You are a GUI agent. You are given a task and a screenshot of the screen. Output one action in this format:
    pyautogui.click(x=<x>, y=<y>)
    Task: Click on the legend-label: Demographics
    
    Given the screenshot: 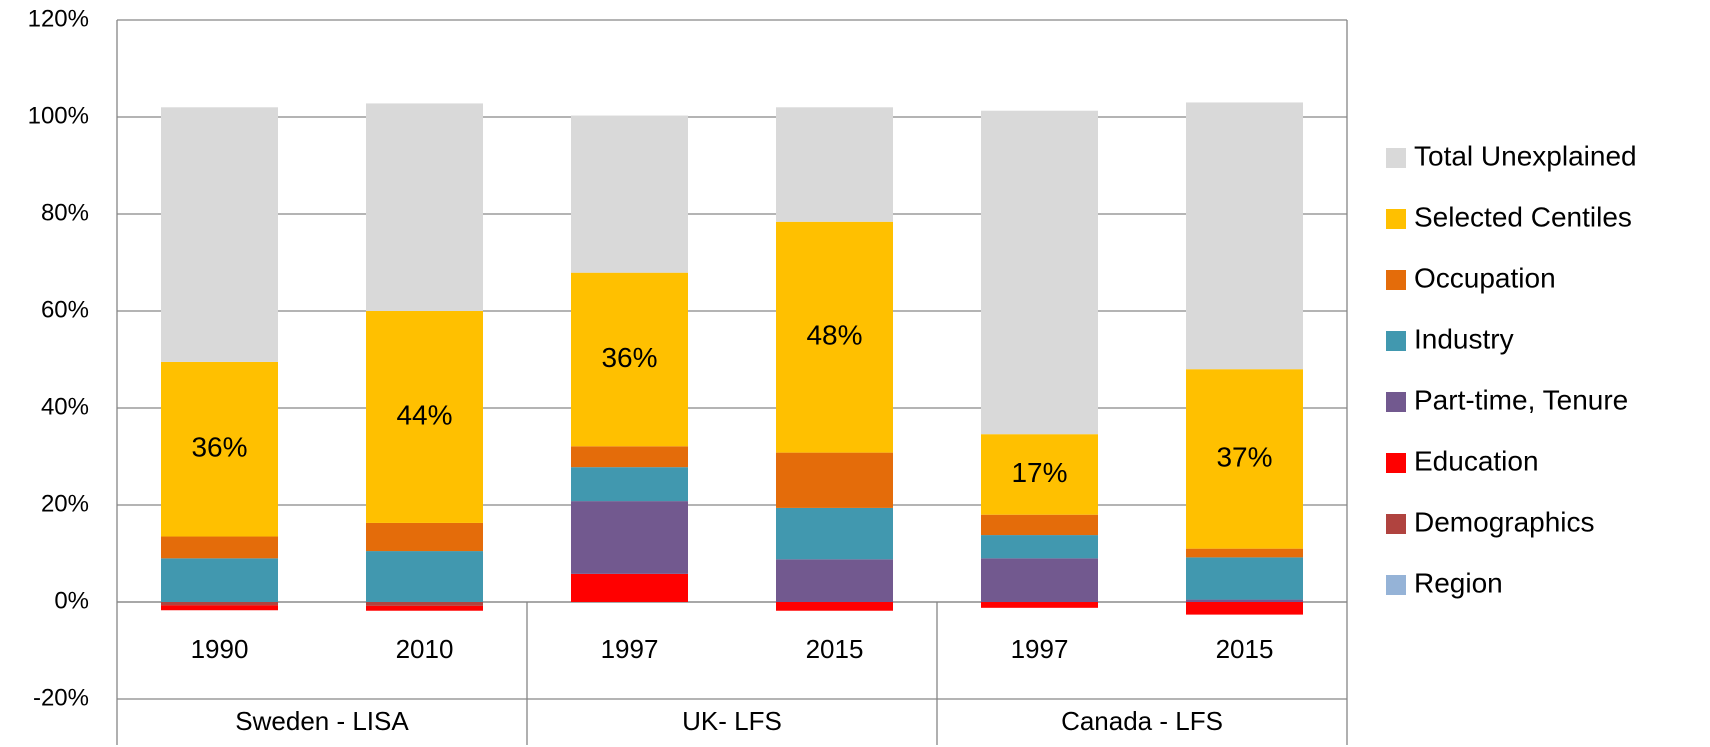 What is the action you would take?
    pyautogui.click(x=1504, y=521)
    